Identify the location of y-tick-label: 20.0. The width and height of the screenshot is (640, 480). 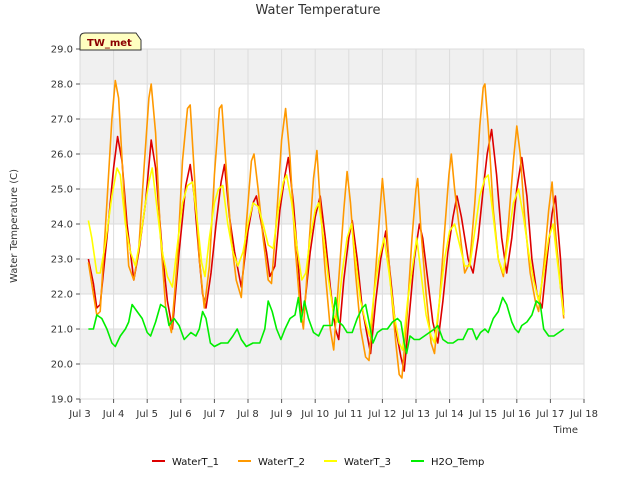
(62, 365).